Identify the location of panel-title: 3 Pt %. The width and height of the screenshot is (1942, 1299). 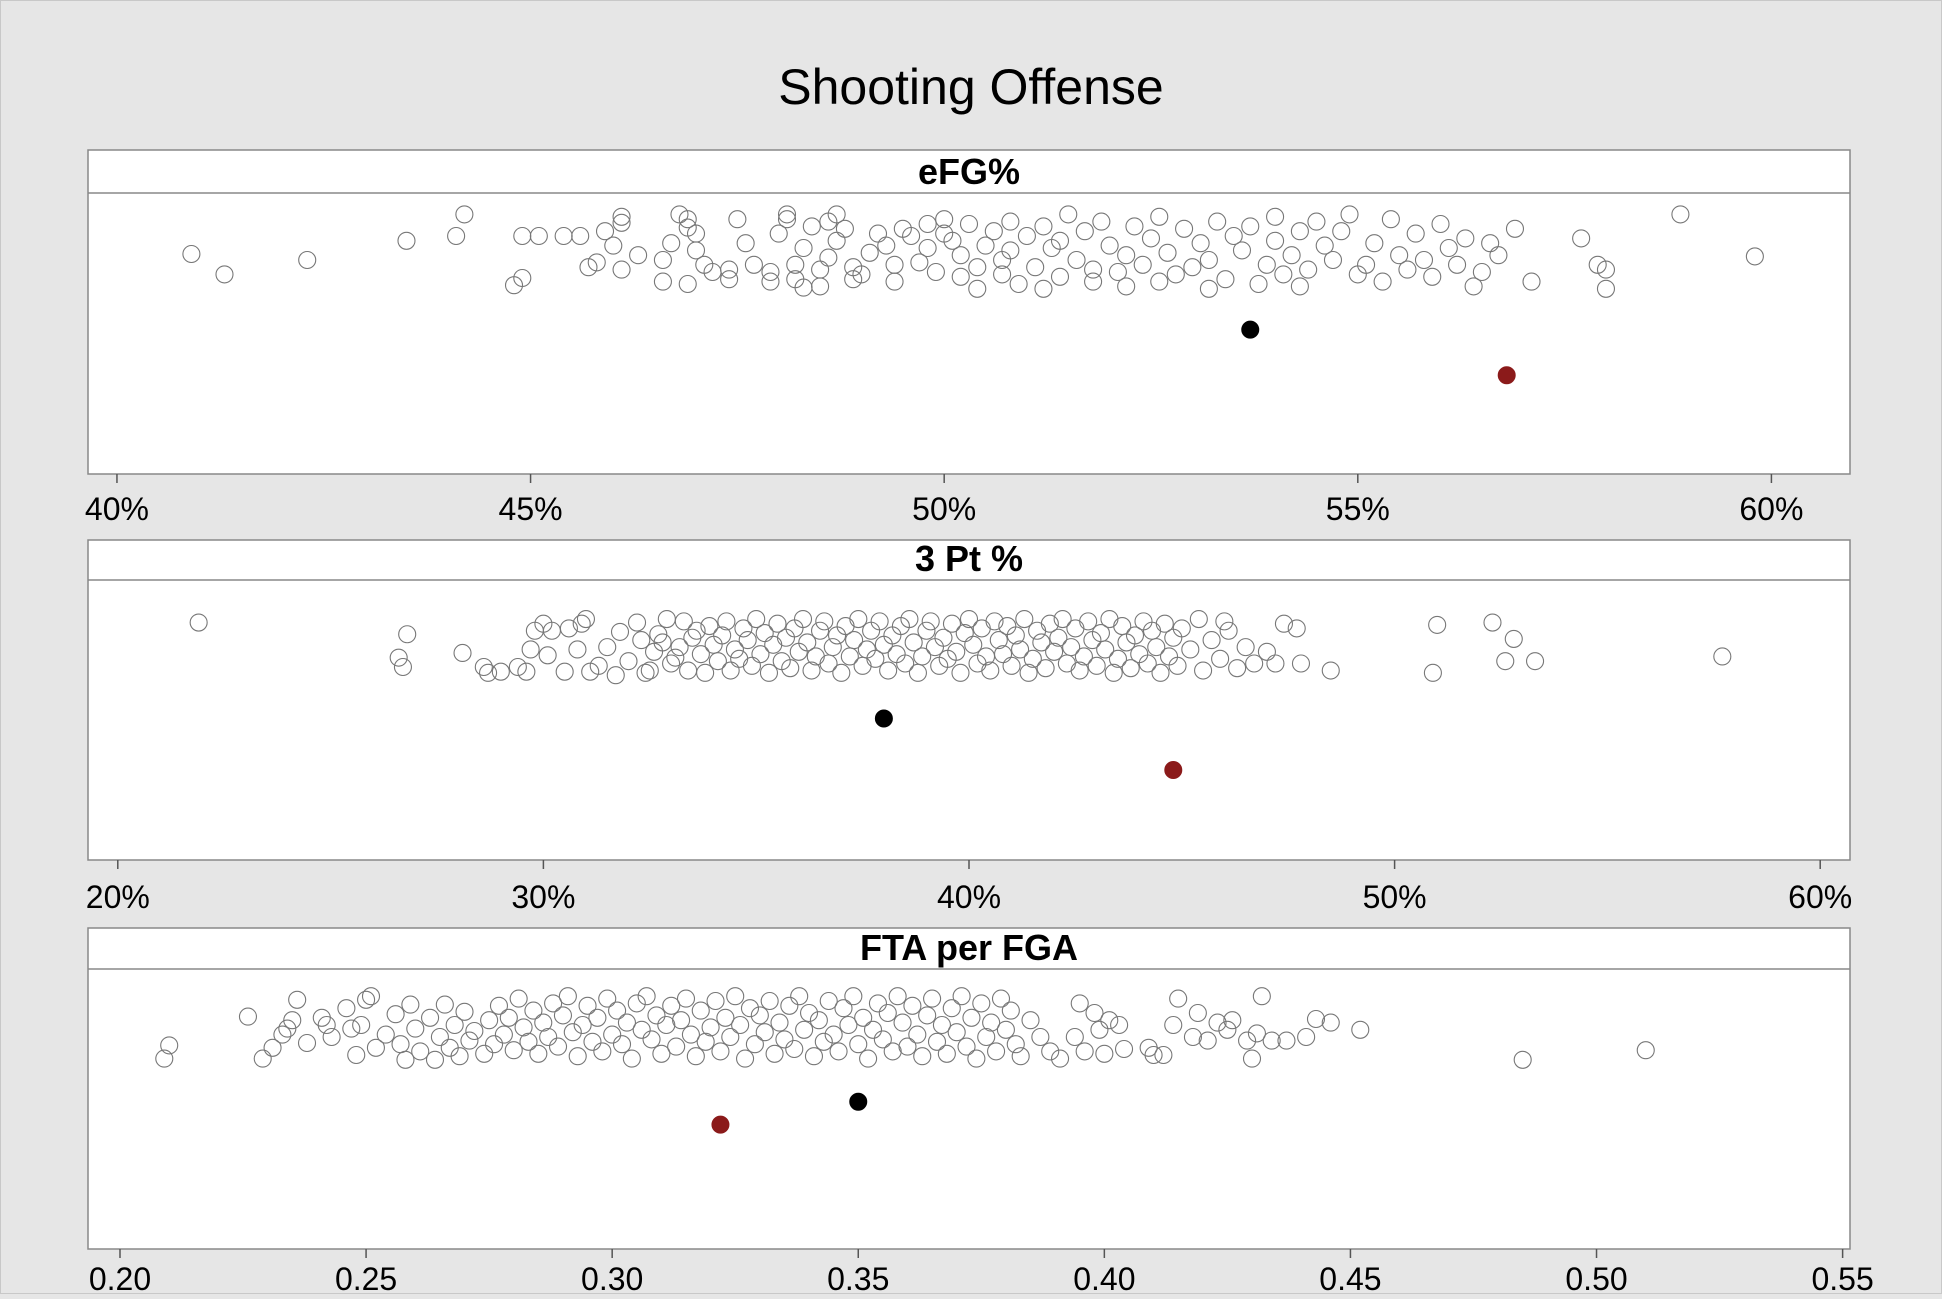
(969, 558).